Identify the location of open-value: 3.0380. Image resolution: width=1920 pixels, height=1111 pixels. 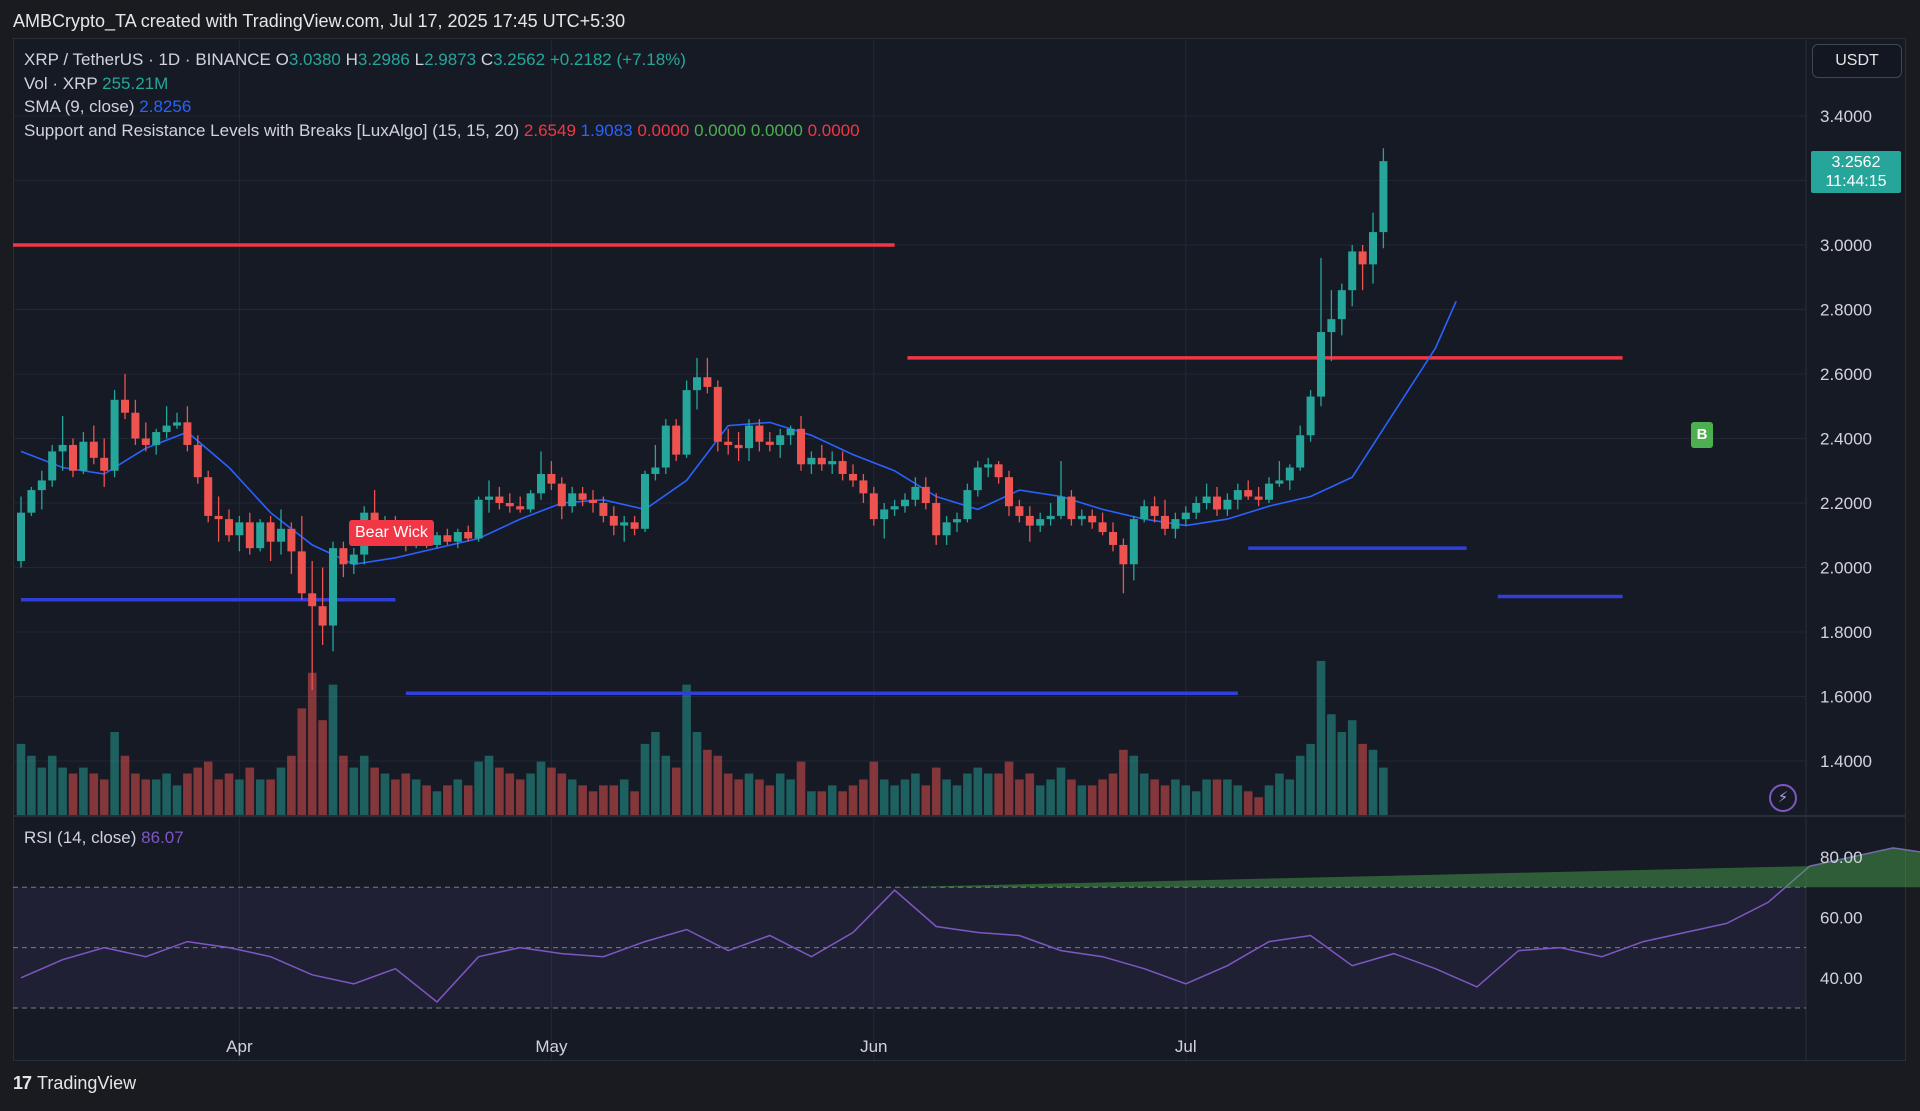
(314, 59).